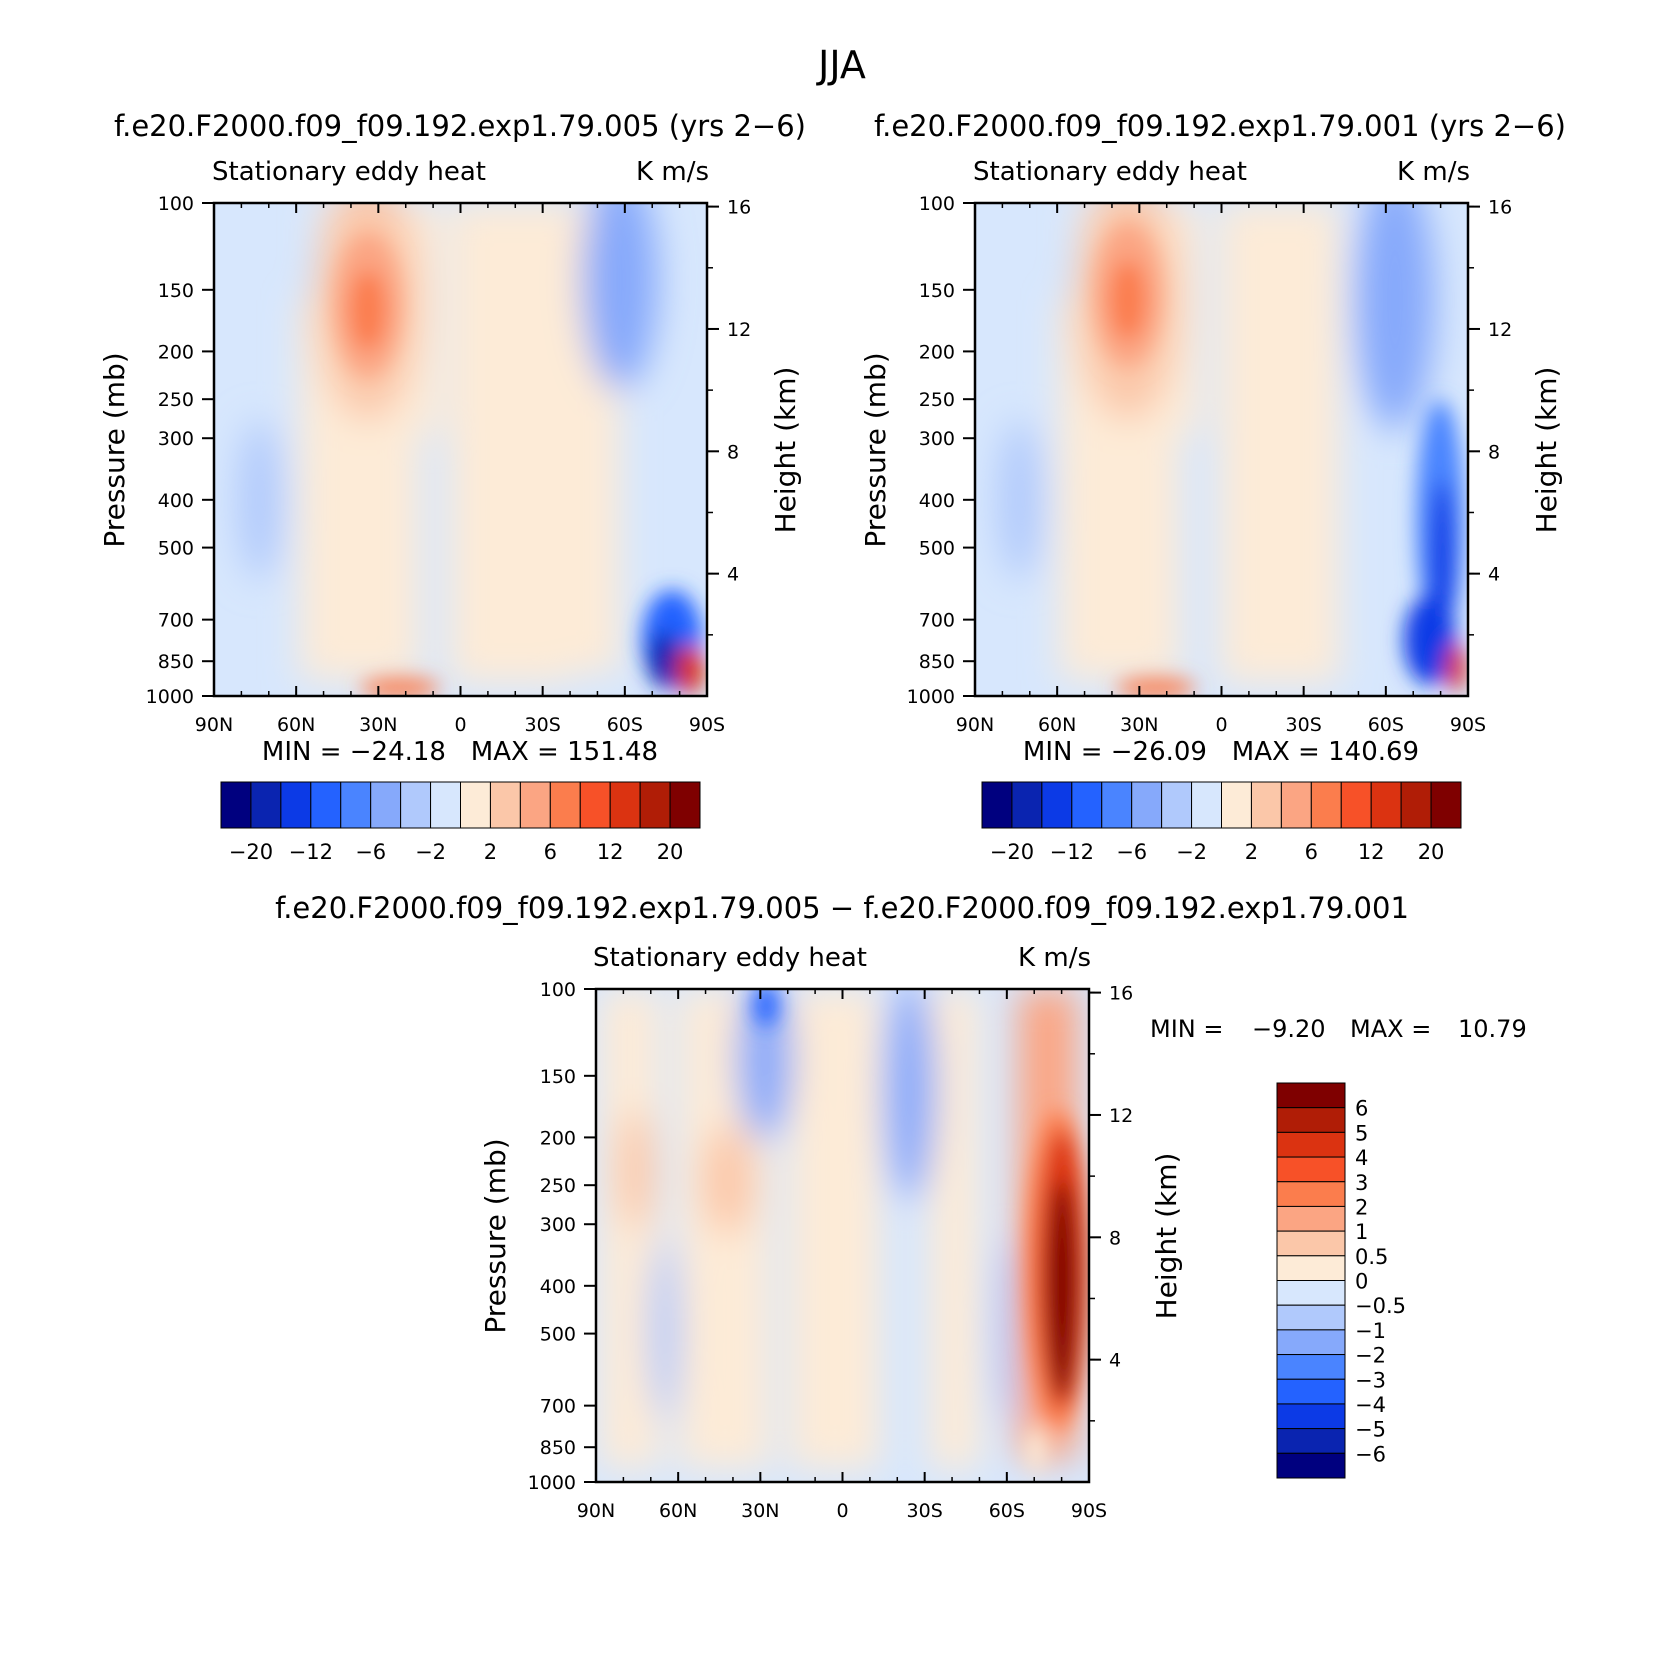  What do you see at coordinates (1054, 958) in the screenshot?
I see `panel-subtitle-right: K m/s` at bounding box center [1054, 958].